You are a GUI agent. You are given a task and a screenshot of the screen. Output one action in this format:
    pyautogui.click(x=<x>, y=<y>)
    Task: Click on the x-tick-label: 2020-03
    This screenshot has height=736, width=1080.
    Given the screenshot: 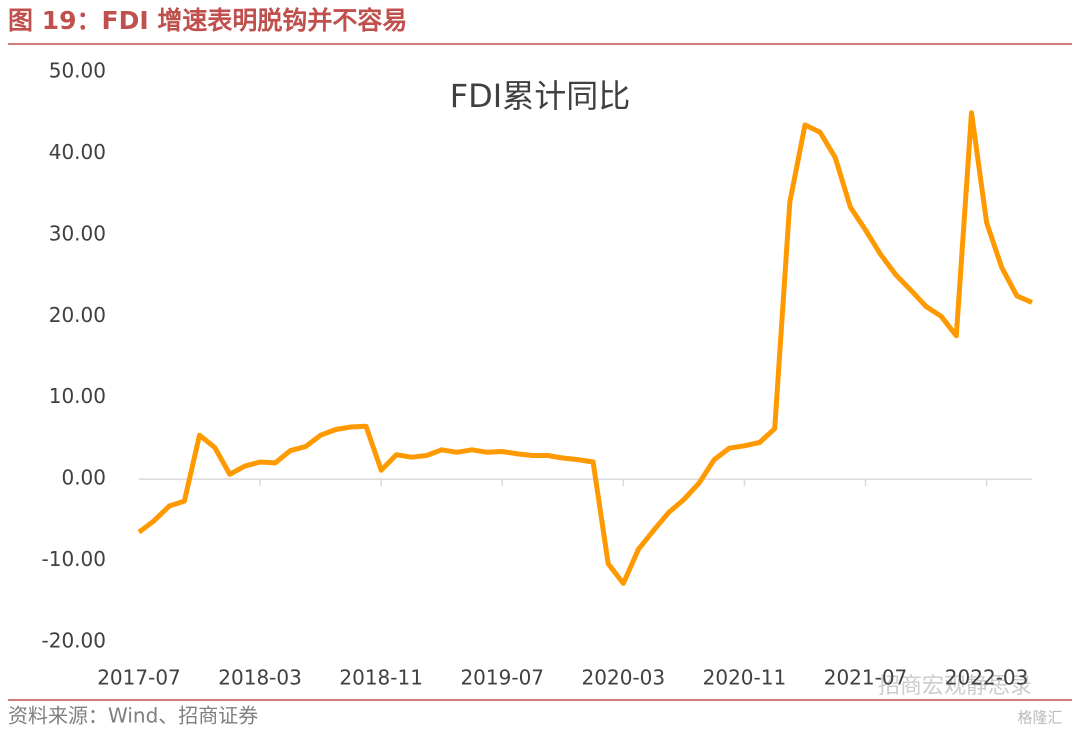 What is the action you would take?
    pyautogui.click(x=624, y=678)
    